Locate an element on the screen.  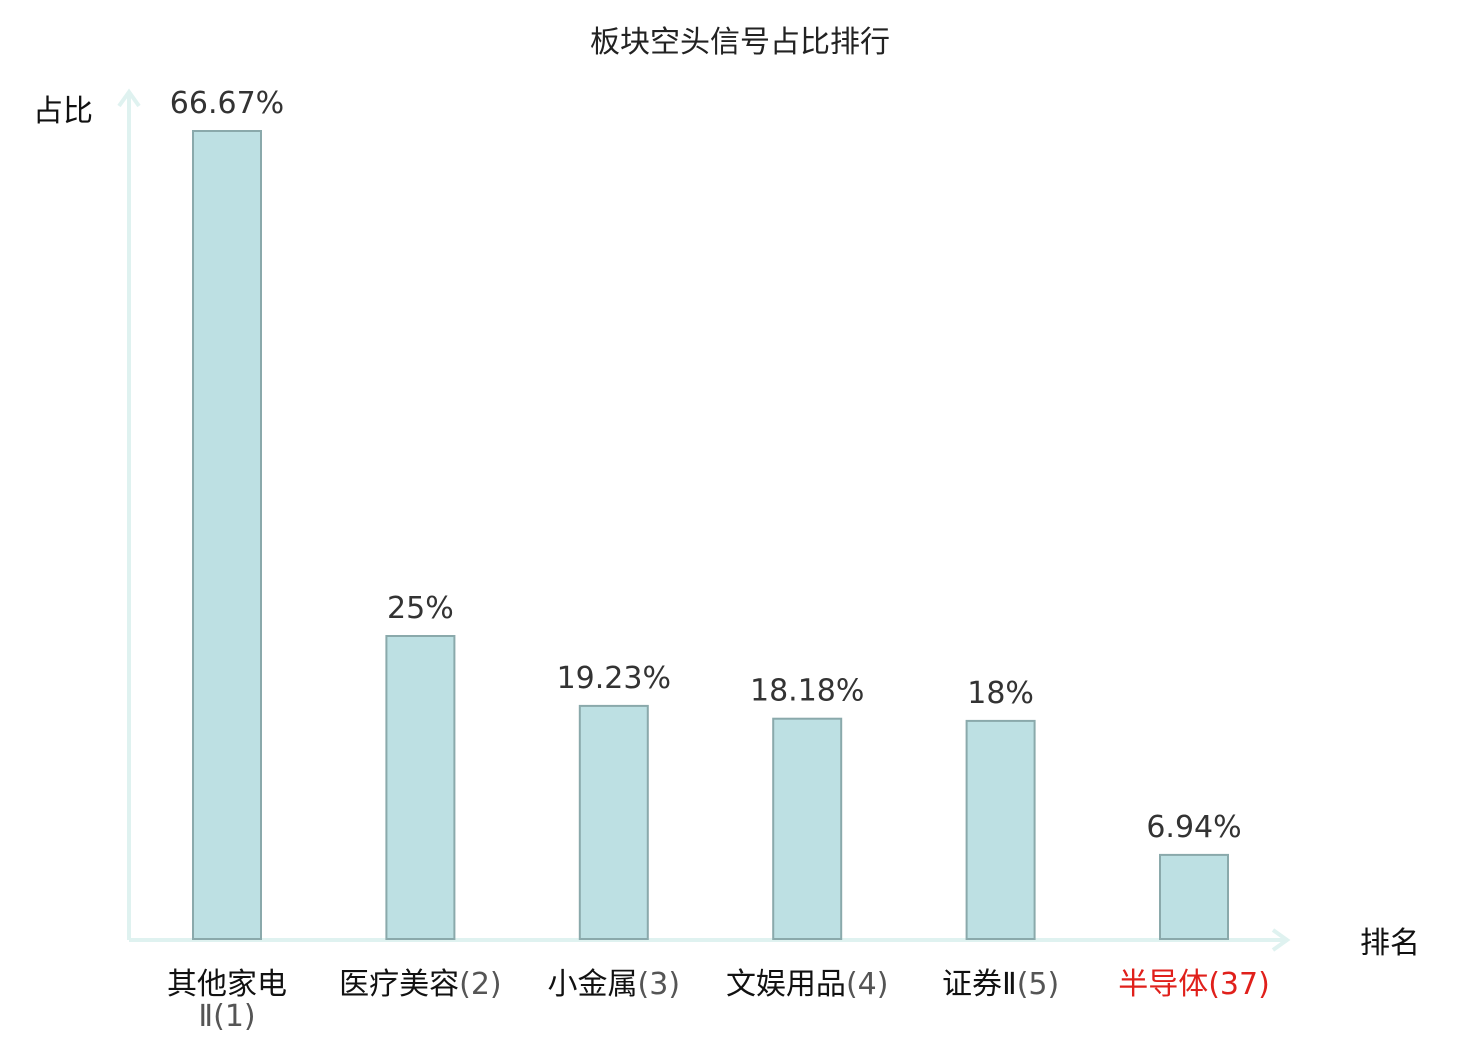
category-name: 其他家电 is located at coordinates (227, 984).